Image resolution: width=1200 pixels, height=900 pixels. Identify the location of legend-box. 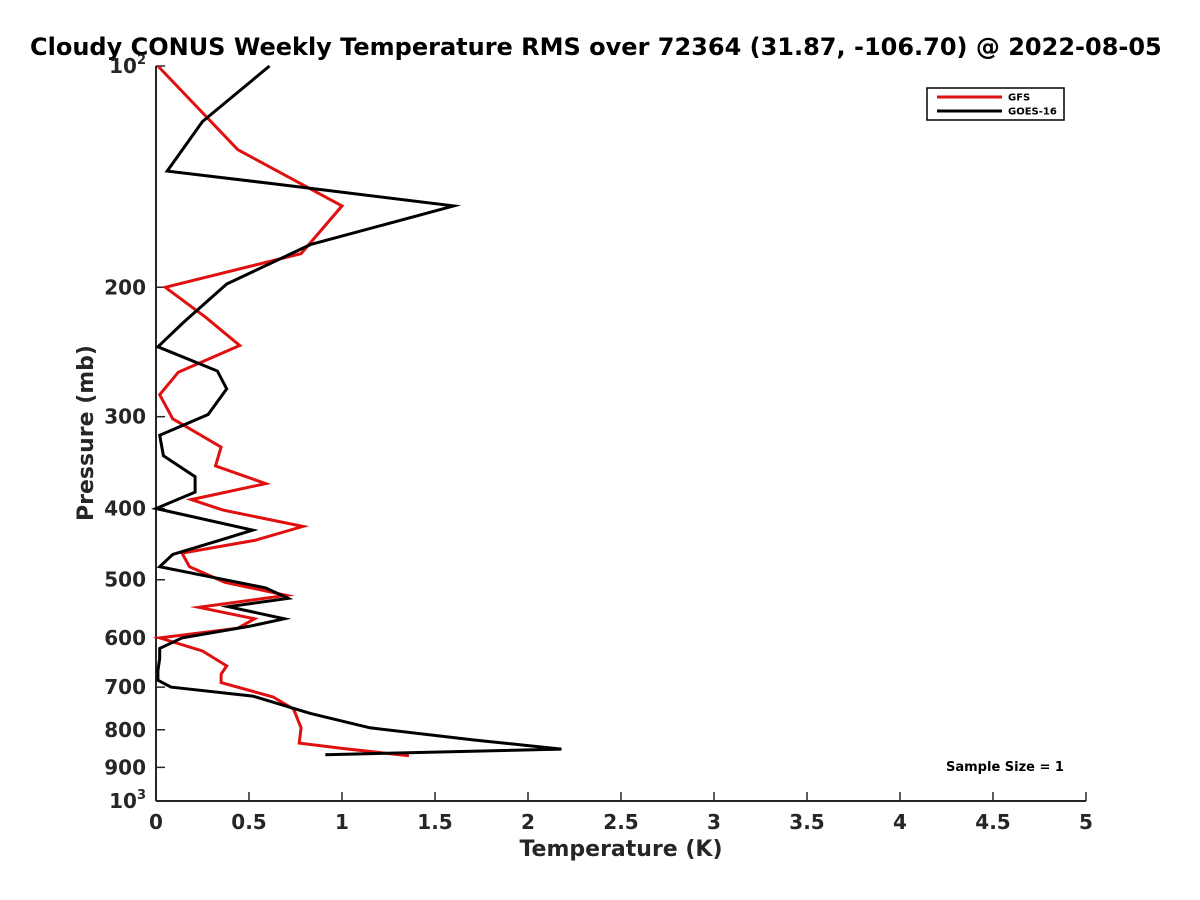
(995, 104).